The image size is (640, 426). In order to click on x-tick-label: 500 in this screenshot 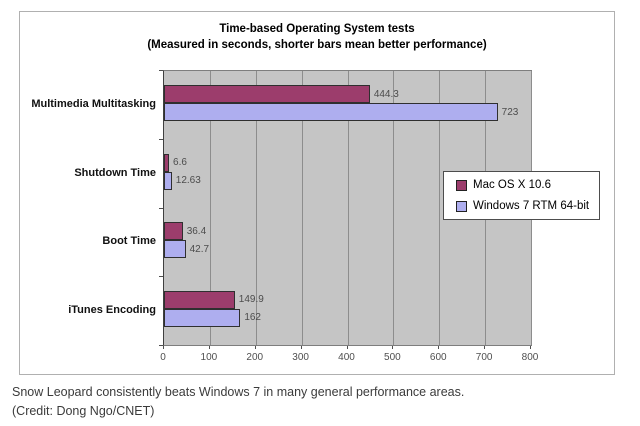, I will do `click(392, 357)`.